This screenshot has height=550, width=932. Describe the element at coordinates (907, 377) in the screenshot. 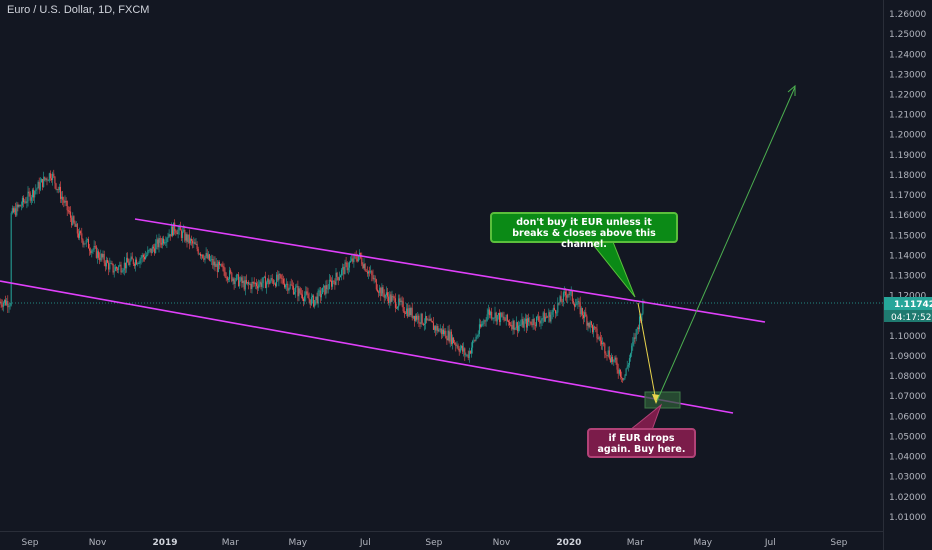

I see `price-tick-label: 1.08000` at that location.